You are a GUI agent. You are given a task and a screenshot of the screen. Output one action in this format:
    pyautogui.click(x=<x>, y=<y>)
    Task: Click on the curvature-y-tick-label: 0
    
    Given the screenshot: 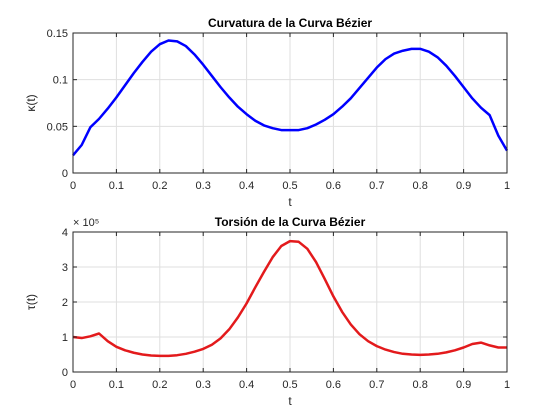 What is the action you would take?
    pyautogui.click(x=65, y=174)
    